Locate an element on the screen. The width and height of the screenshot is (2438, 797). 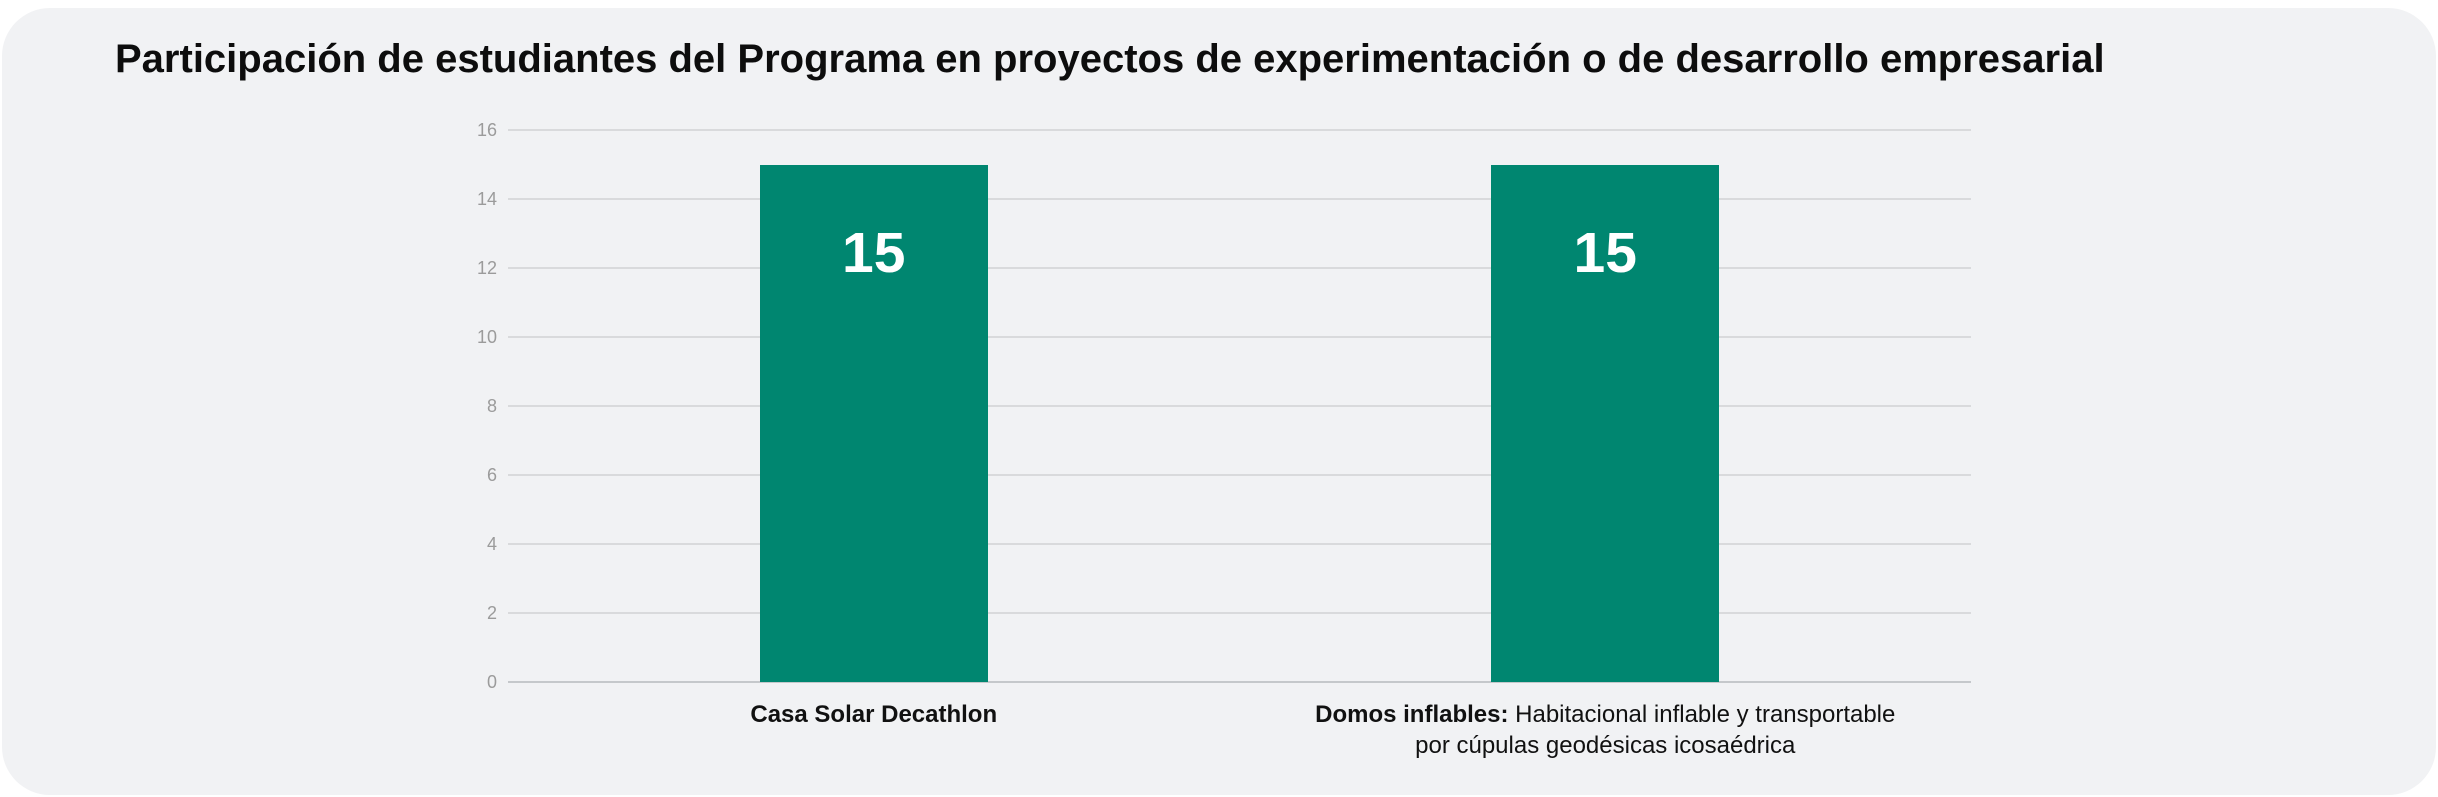
category-label-segment: Casa Solar Decathlon is located at coordinates (874, 714).